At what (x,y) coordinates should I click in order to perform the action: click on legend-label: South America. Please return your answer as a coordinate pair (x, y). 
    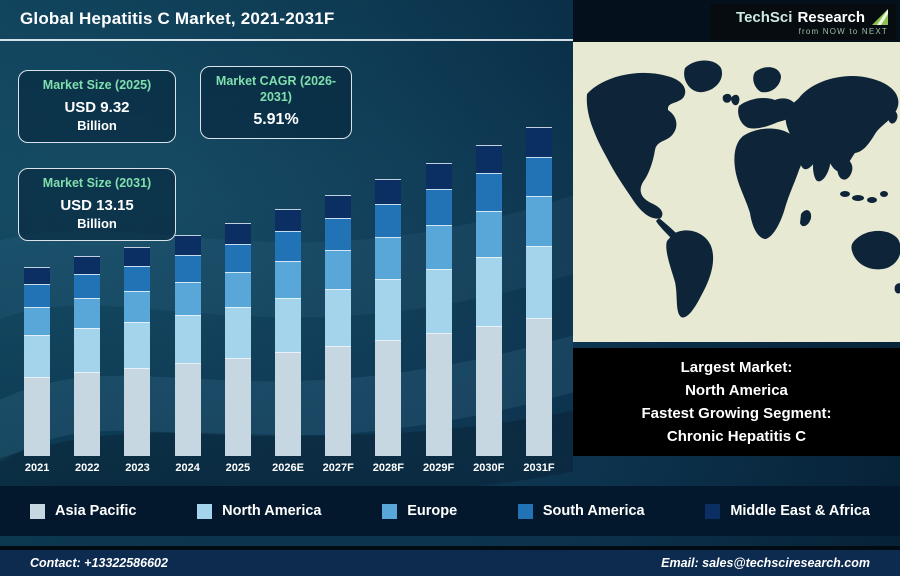
    Looking at the image, I should click on (593, 511).